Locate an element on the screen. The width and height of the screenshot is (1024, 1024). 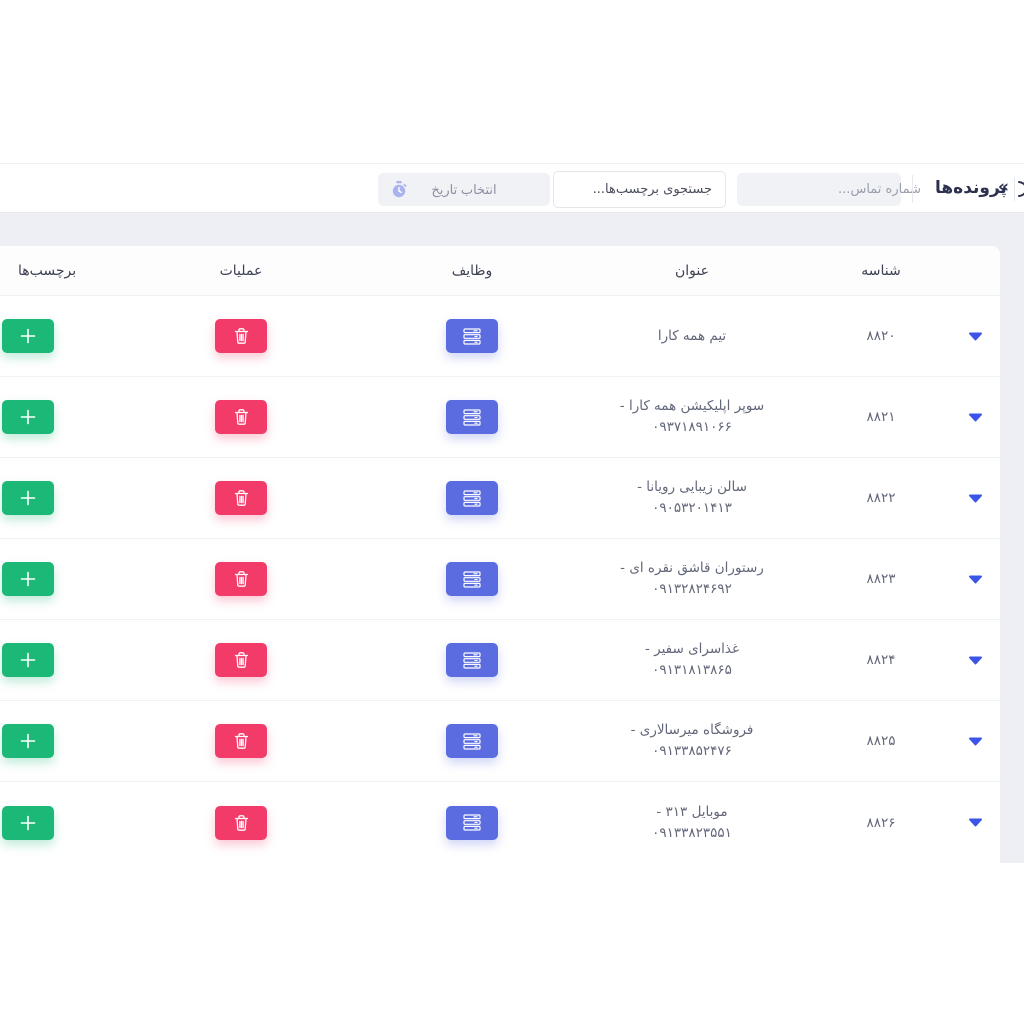
col-header-operations: عملیات is located at coordinates (241, 270).